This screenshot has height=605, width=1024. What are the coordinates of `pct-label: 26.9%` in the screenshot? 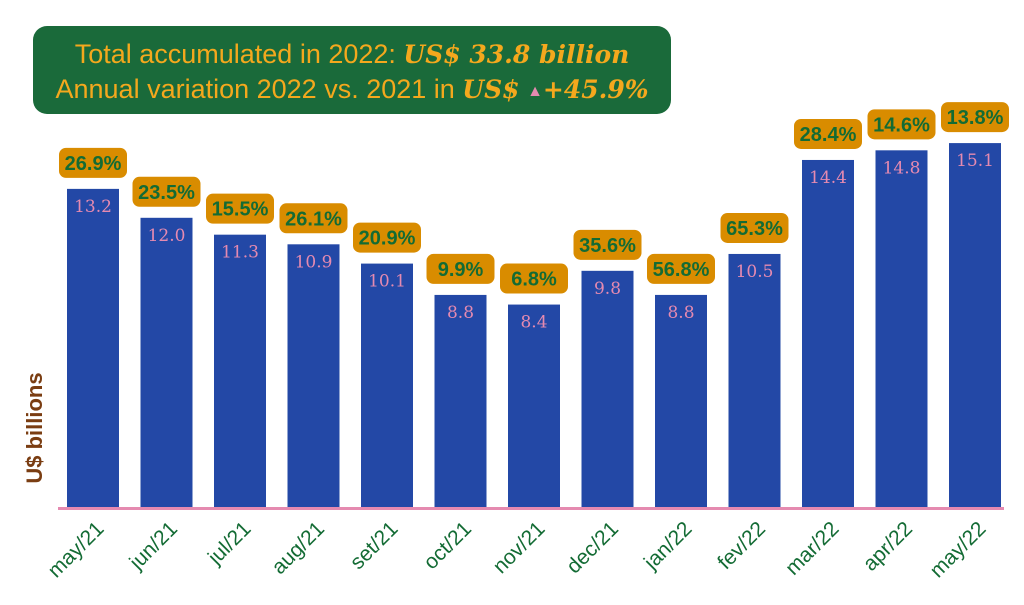 It's located at (93, 164).